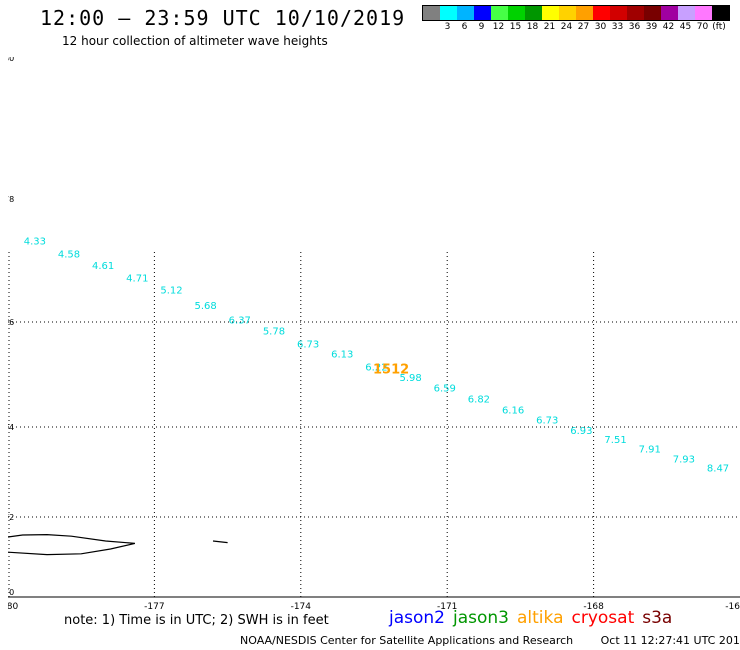  What do you see at coordinates (540, 618) in the screenshot?
I see `legend-item-altika: altika` at bounding box center [540, 618].